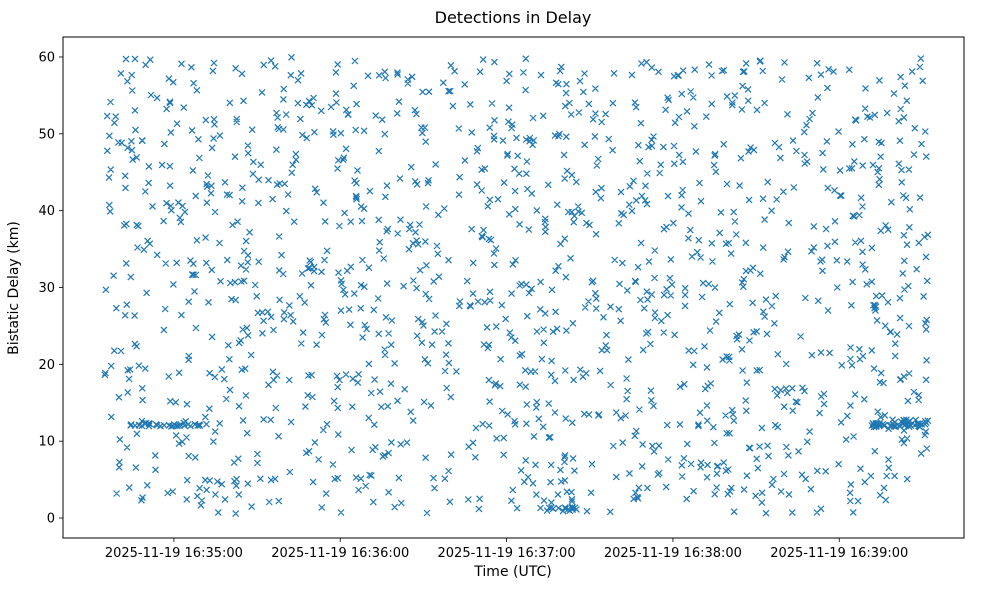 The width and height of the screenshot is (989, 590). What do you see at coordinates (46, 134) in the screenshot?
I see `y-tick-label: 50` at bounding box center [46, 134].